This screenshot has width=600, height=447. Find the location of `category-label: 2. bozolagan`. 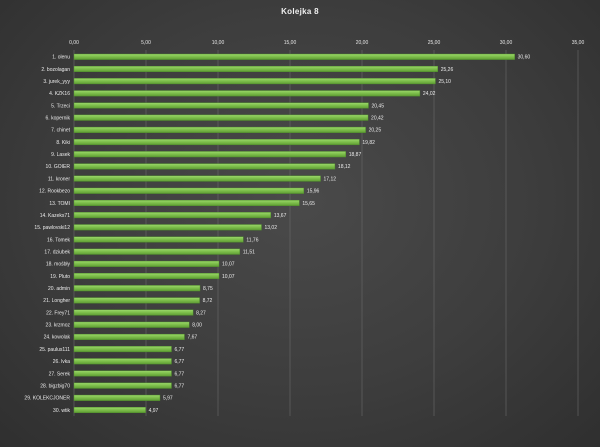

category-label: 2. bozolagan is located at coordinates (55, 70).